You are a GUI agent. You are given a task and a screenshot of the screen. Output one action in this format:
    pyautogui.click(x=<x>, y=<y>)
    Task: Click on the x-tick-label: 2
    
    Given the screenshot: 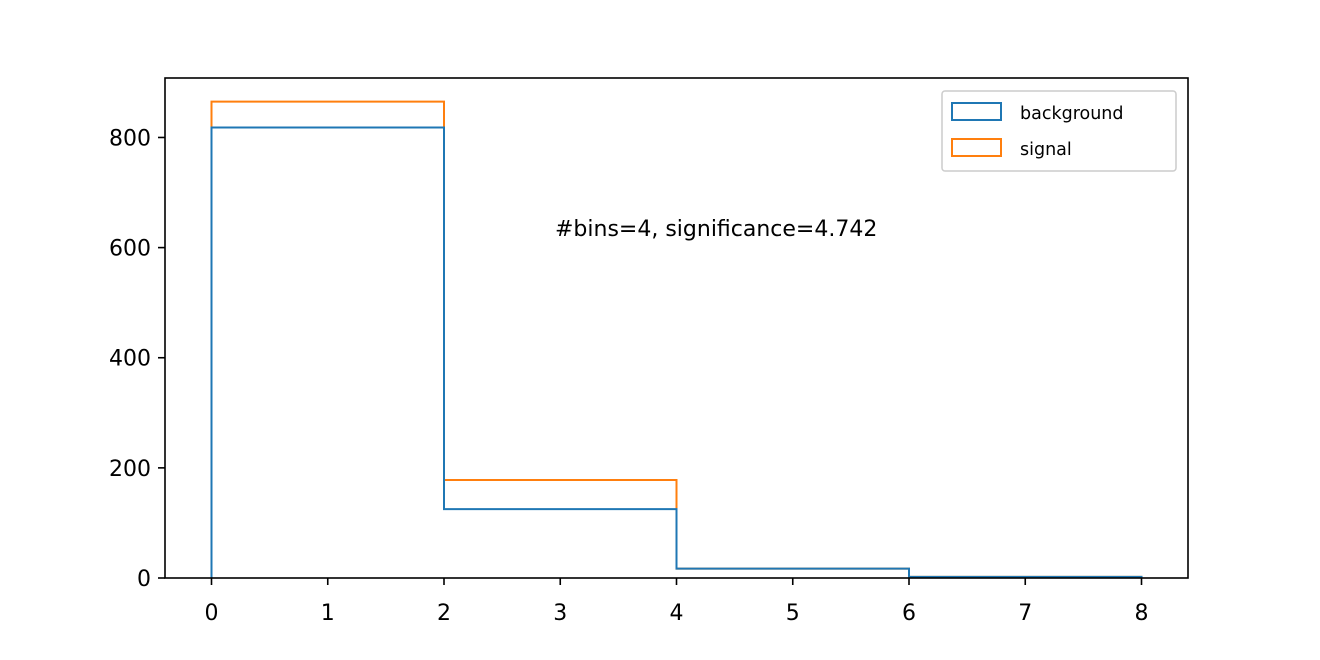 What is the action you would take?
    pyautogui.click(x=444, y=613)
    